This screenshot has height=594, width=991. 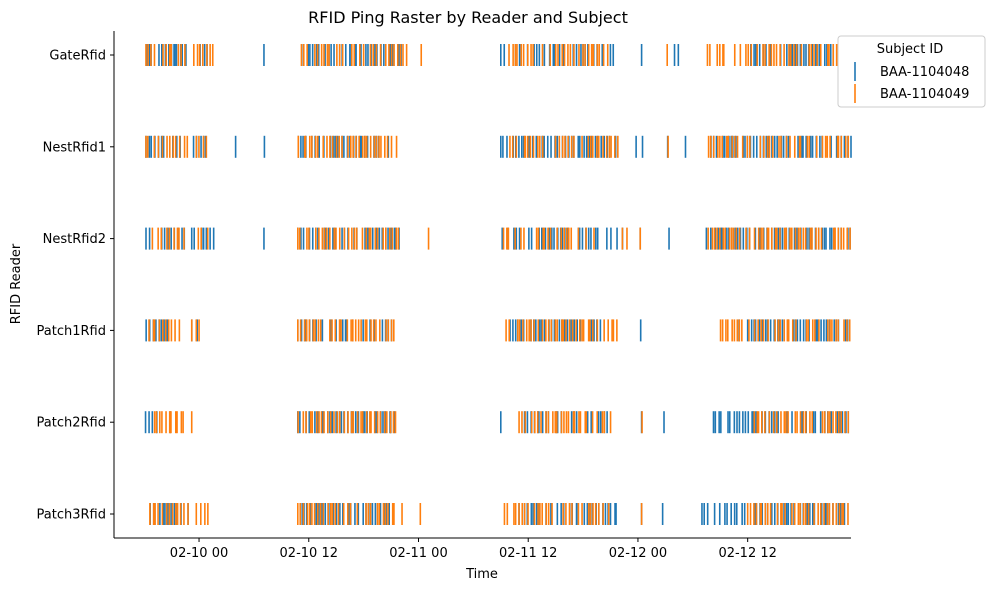 I want to click on y-tick-label-NestRfid1: NestRfid1, so click(x=74, y=147).